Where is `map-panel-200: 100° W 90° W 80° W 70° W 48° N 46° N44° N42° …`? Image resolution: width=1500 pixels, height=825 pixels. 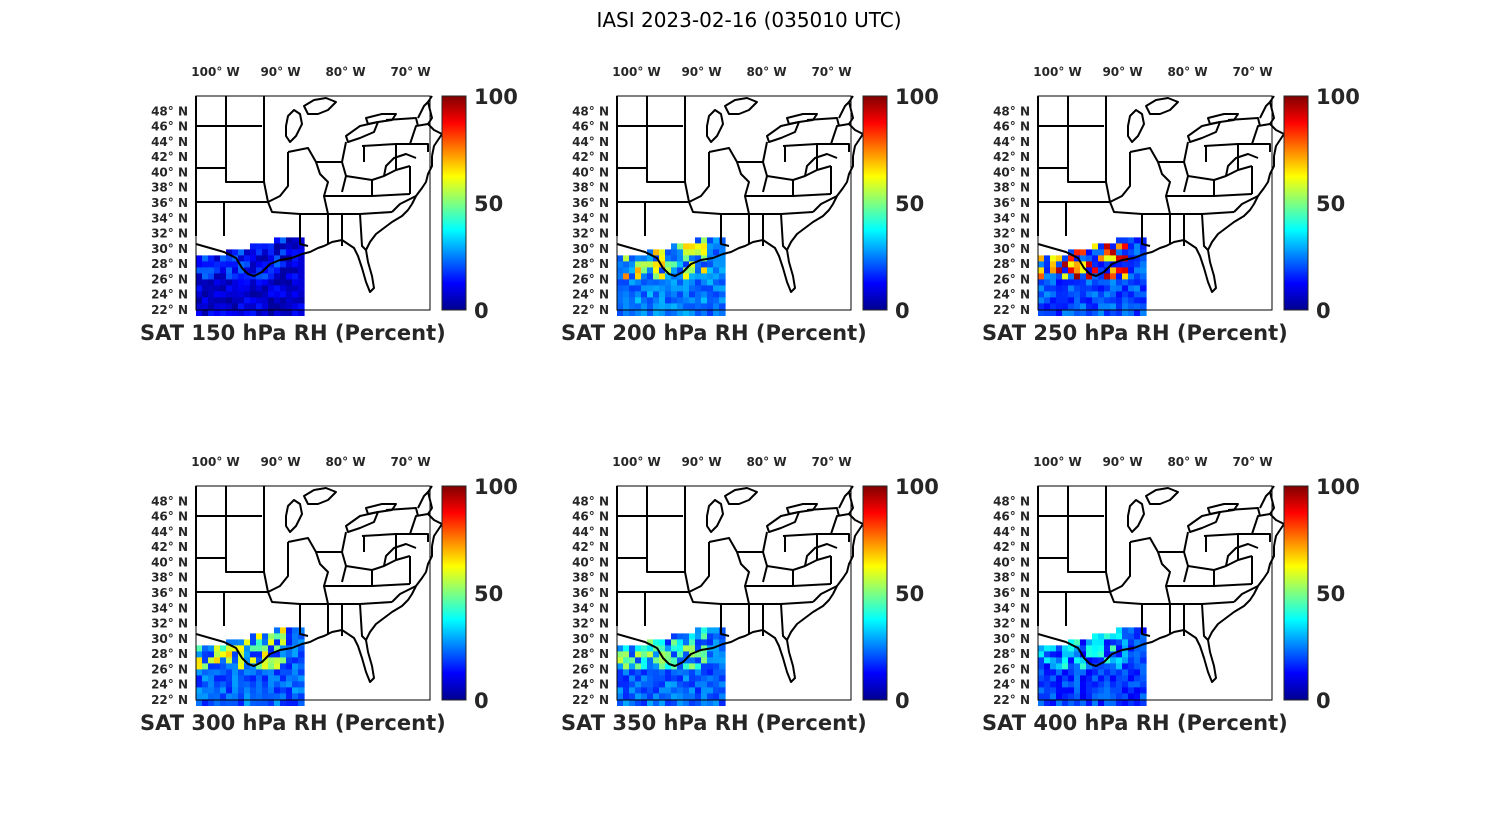
map-panel-200: 100° W 90° W 80° W 70° W 48° N 46° N44° N42° … is located at coordinates (750, 205).